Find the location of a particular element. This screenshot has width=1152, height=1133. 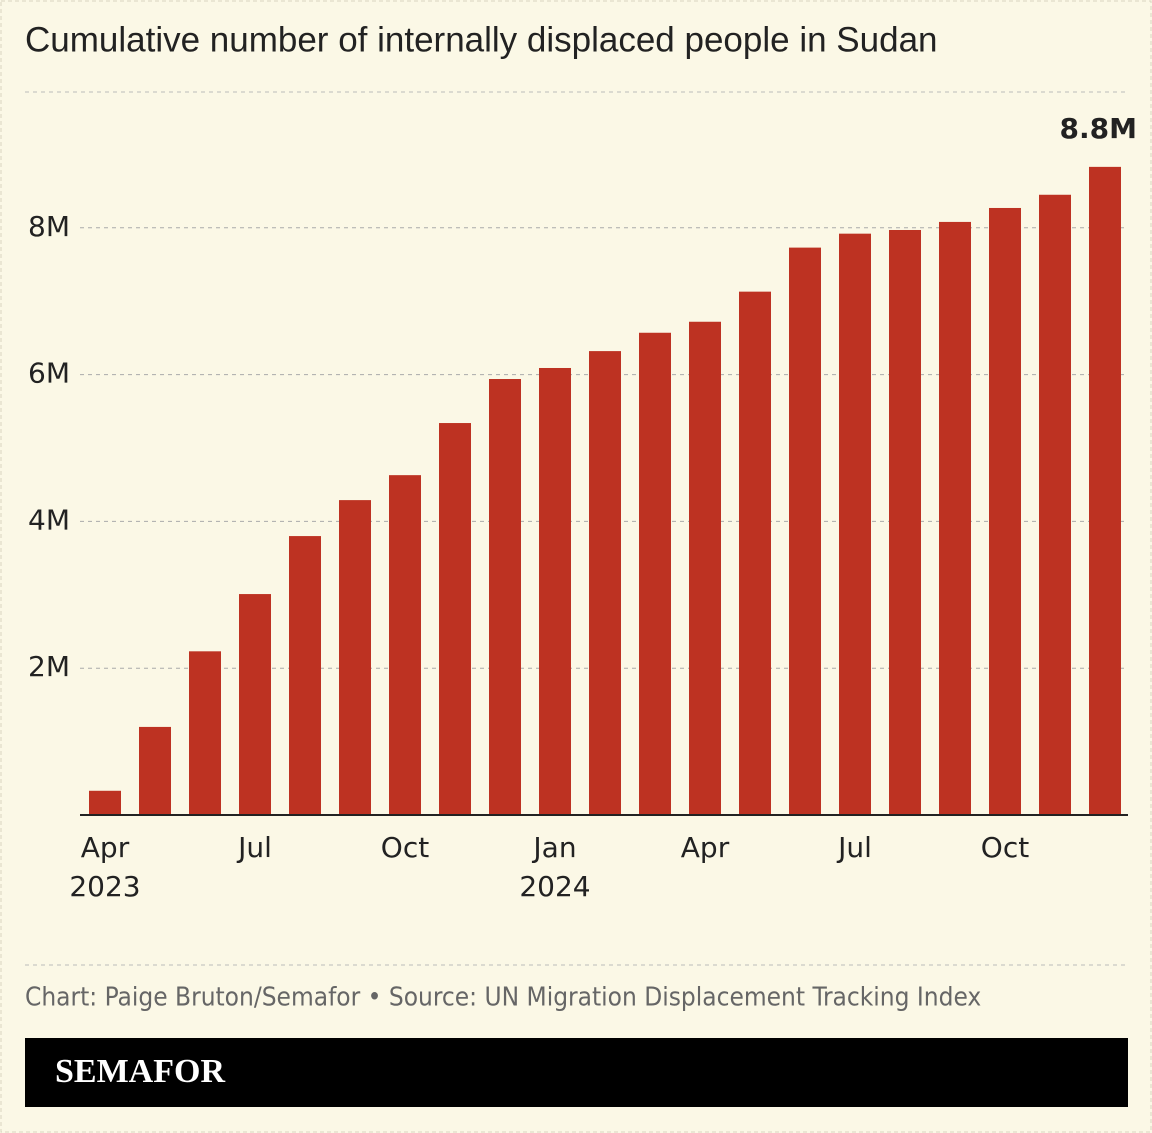

y-tick-label: 8M is located at coordinates (49, 226).